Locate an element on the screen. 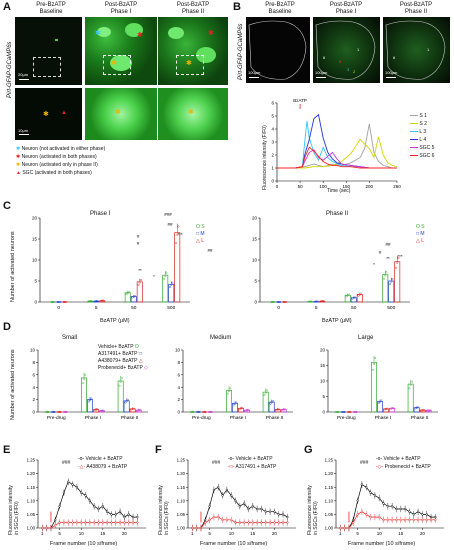  x-tick-label: 5 is located at coordinates (59, 533).